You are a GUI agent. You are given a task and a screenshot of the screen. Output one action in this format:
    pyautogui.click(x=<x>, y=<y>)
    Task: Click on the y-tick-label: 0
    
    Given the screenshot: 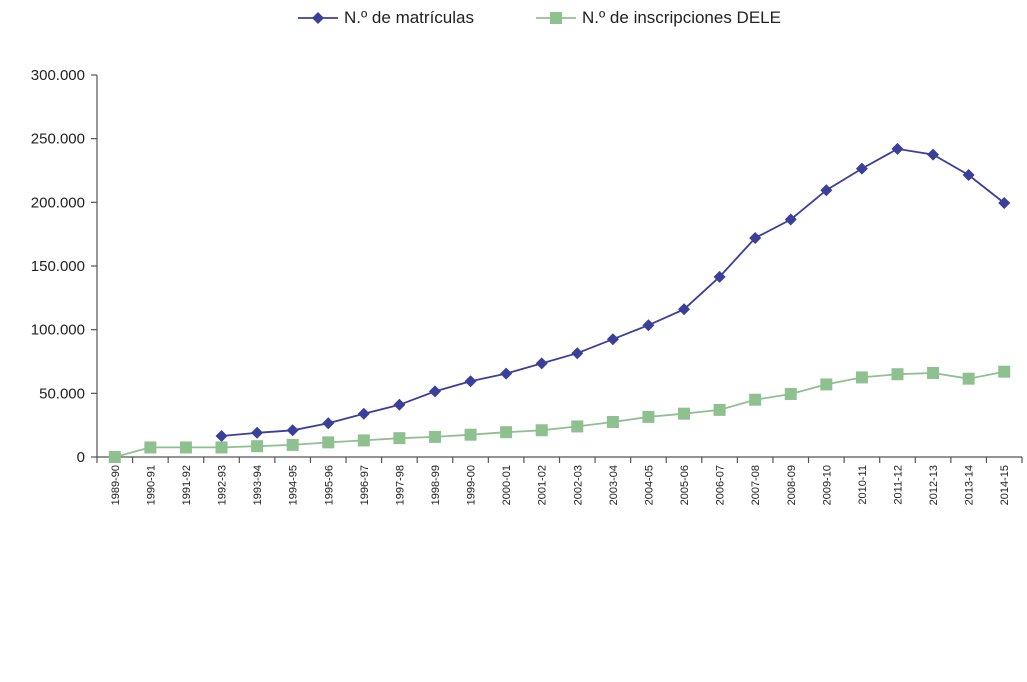 What is the action you would take?
    pyautogui.click(x=81, y=457)
    